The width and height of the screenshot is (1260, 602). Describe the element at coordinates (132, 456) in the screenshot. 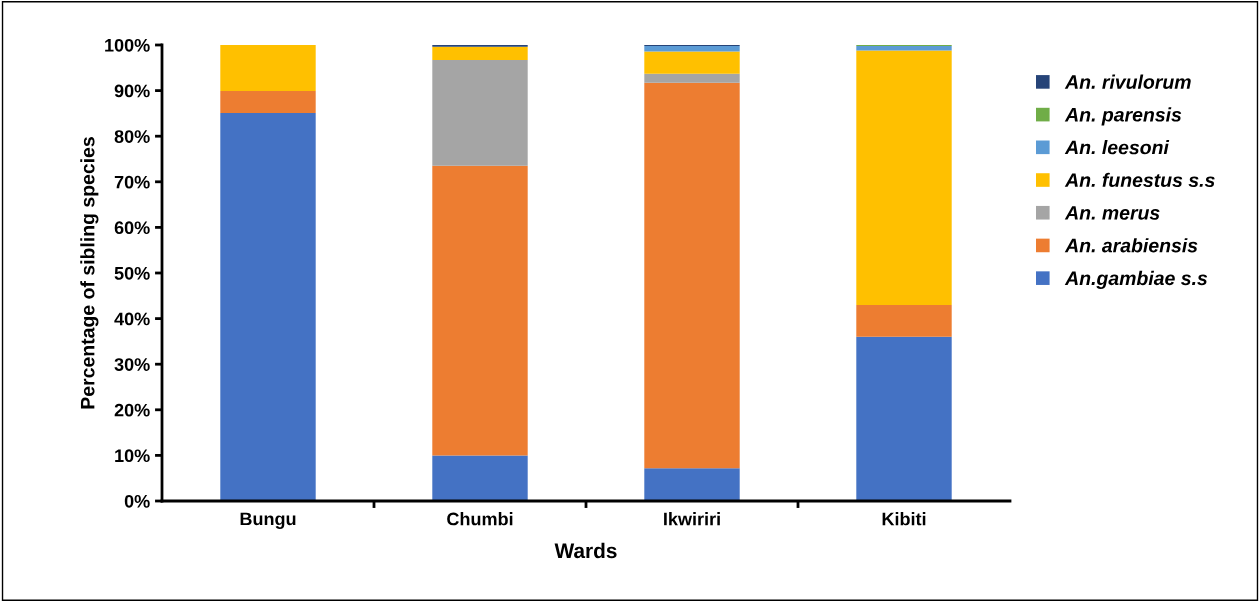

I see `y-tick-label: 10%` at that location.